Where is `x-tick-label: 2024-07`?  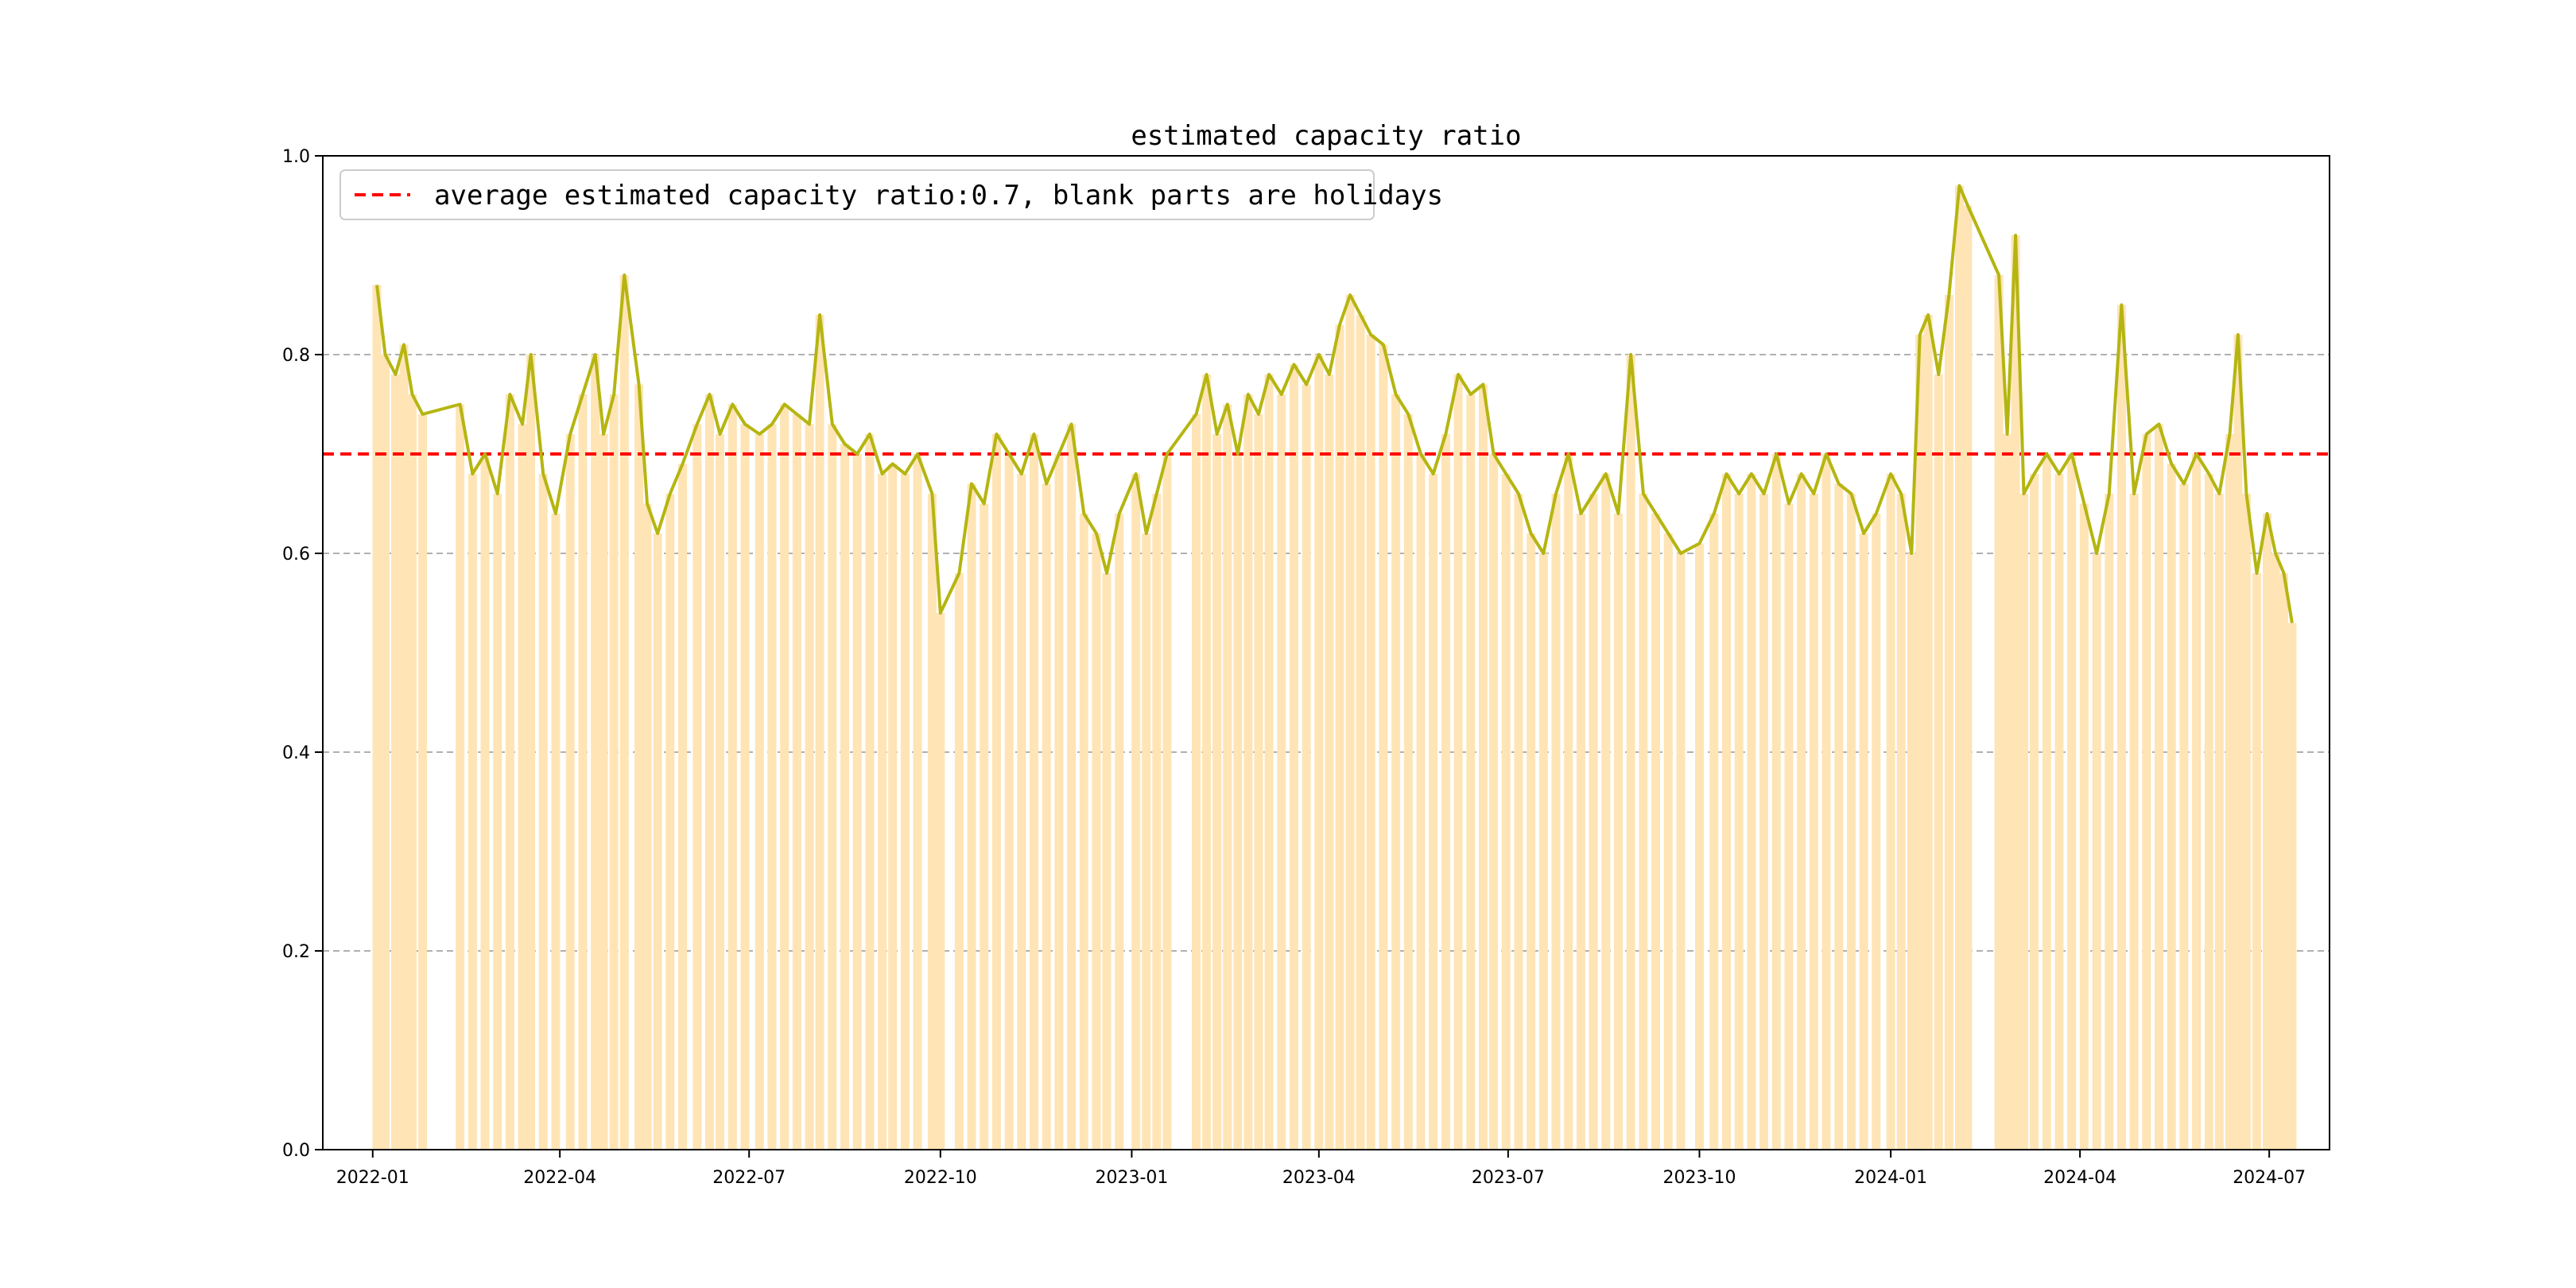
x-tick-label: 2024-07 is located at coordinates (2269, 1178).